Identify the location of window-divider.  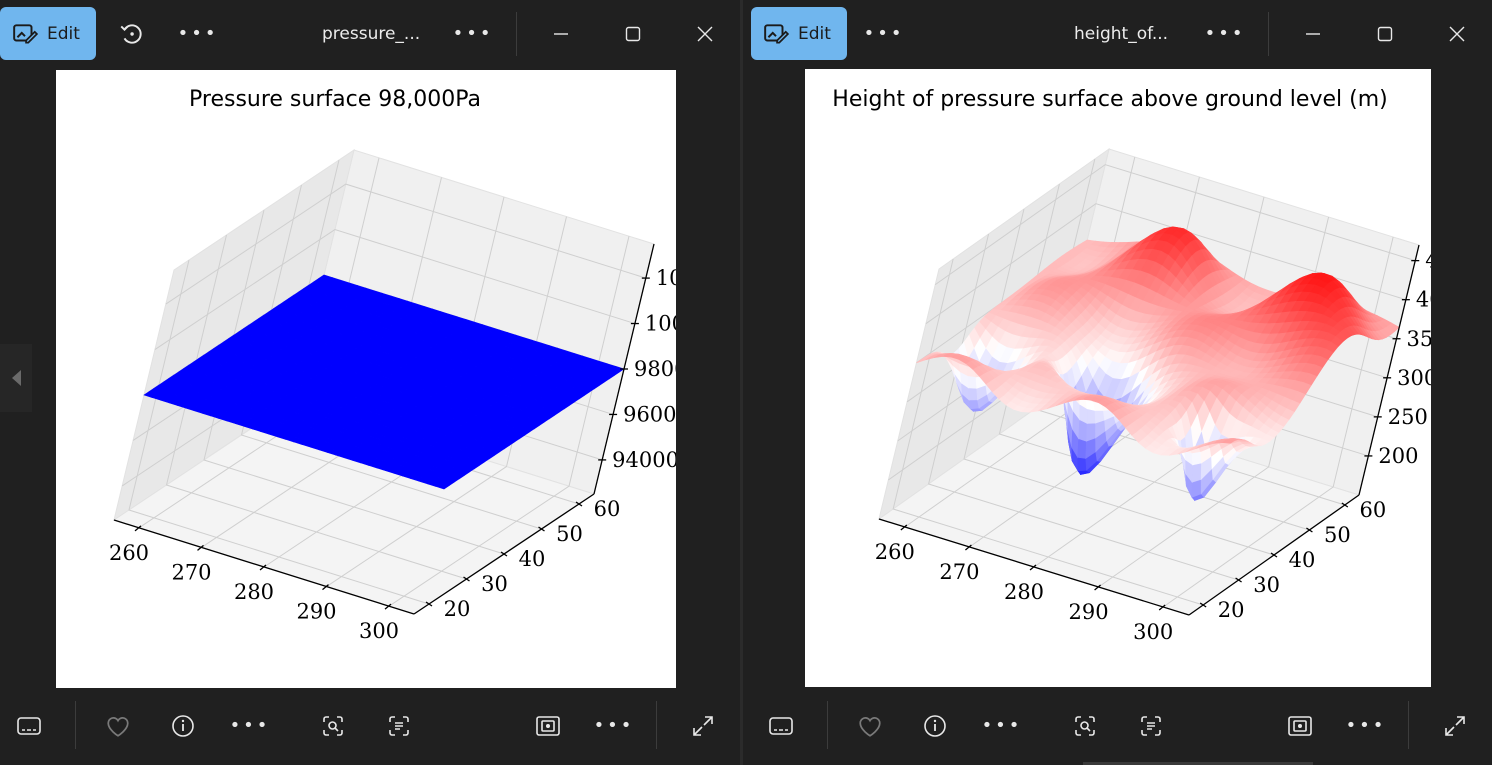
(741, 382).